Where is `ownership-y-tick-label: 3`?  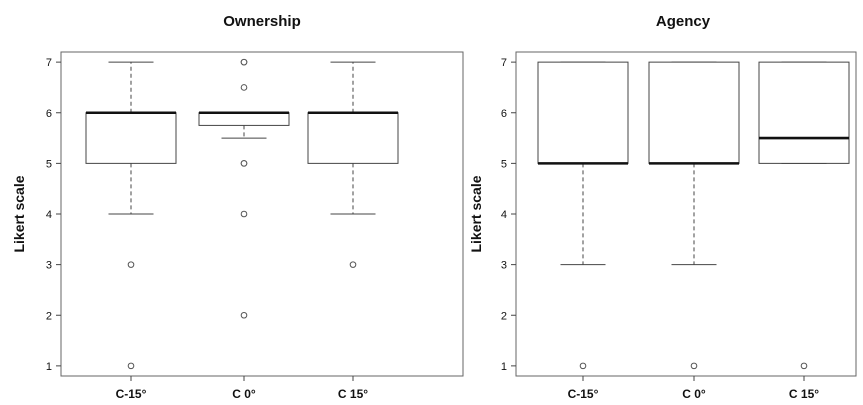 ownership-y-tick-label: 3 is located at coordinates (49, 266).